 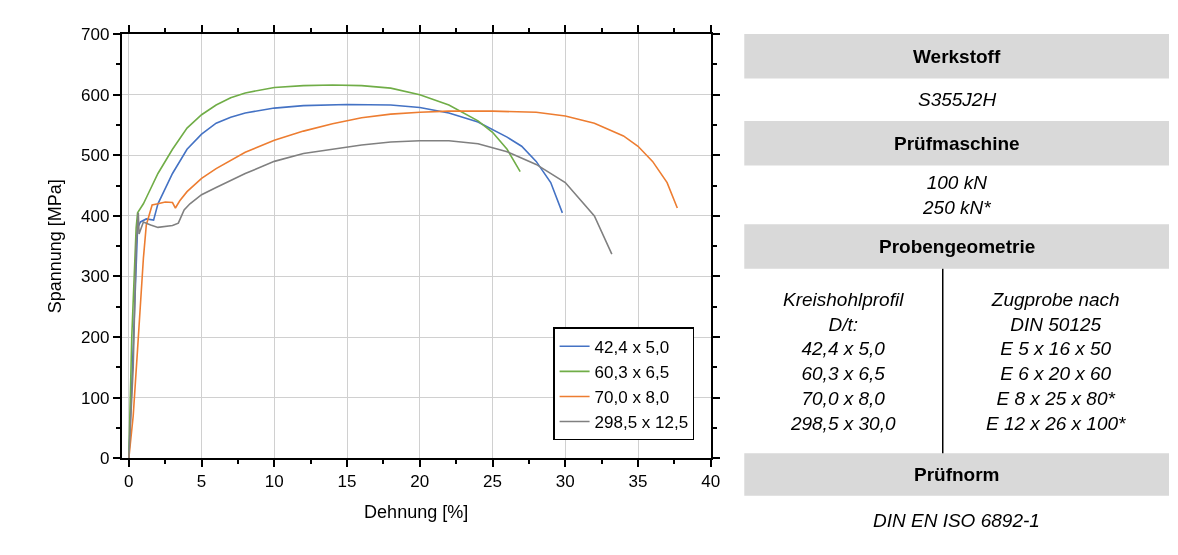 I want to click on text: Probengeometrie, so click(x=957, y=246).